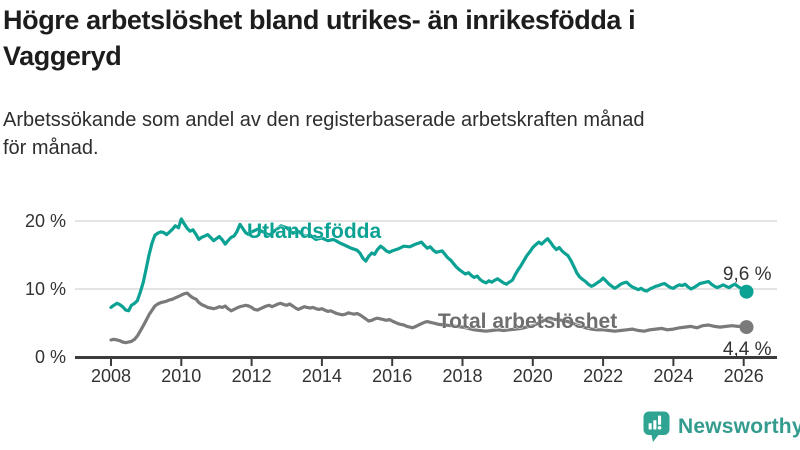  What do you see at coordinates (392, 376) in the screenshot?
I see `x-tick-label-2016: 2016` at bounding box center [392, 376].